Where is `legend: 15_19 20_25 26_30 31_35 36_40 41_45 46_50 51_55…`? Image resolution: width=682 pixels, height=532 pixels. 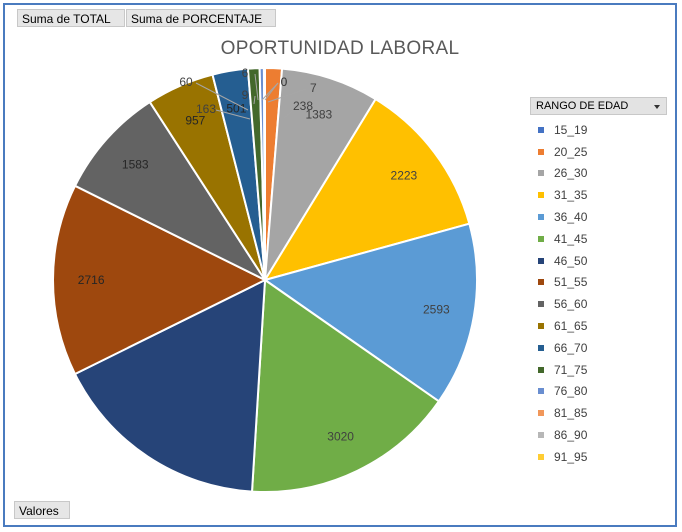
legend: 15_19 20_25 26_30 31_35 36_40 41_45 46_50 51_55… is located at coordinates (562, 293).